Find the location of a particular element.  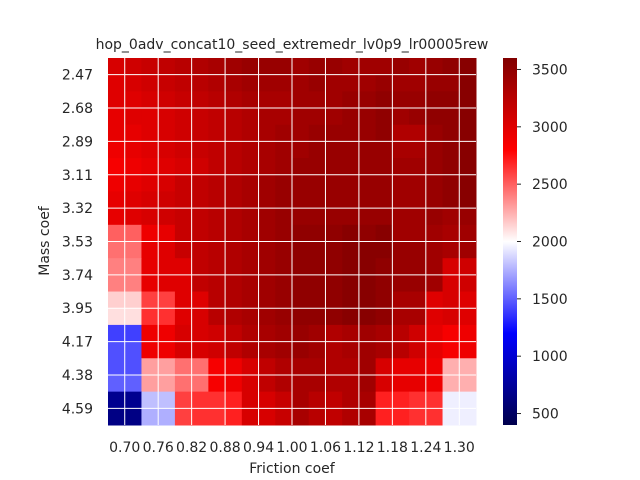

x-tick-label: 0.94 is located at coordinates (258, 448).